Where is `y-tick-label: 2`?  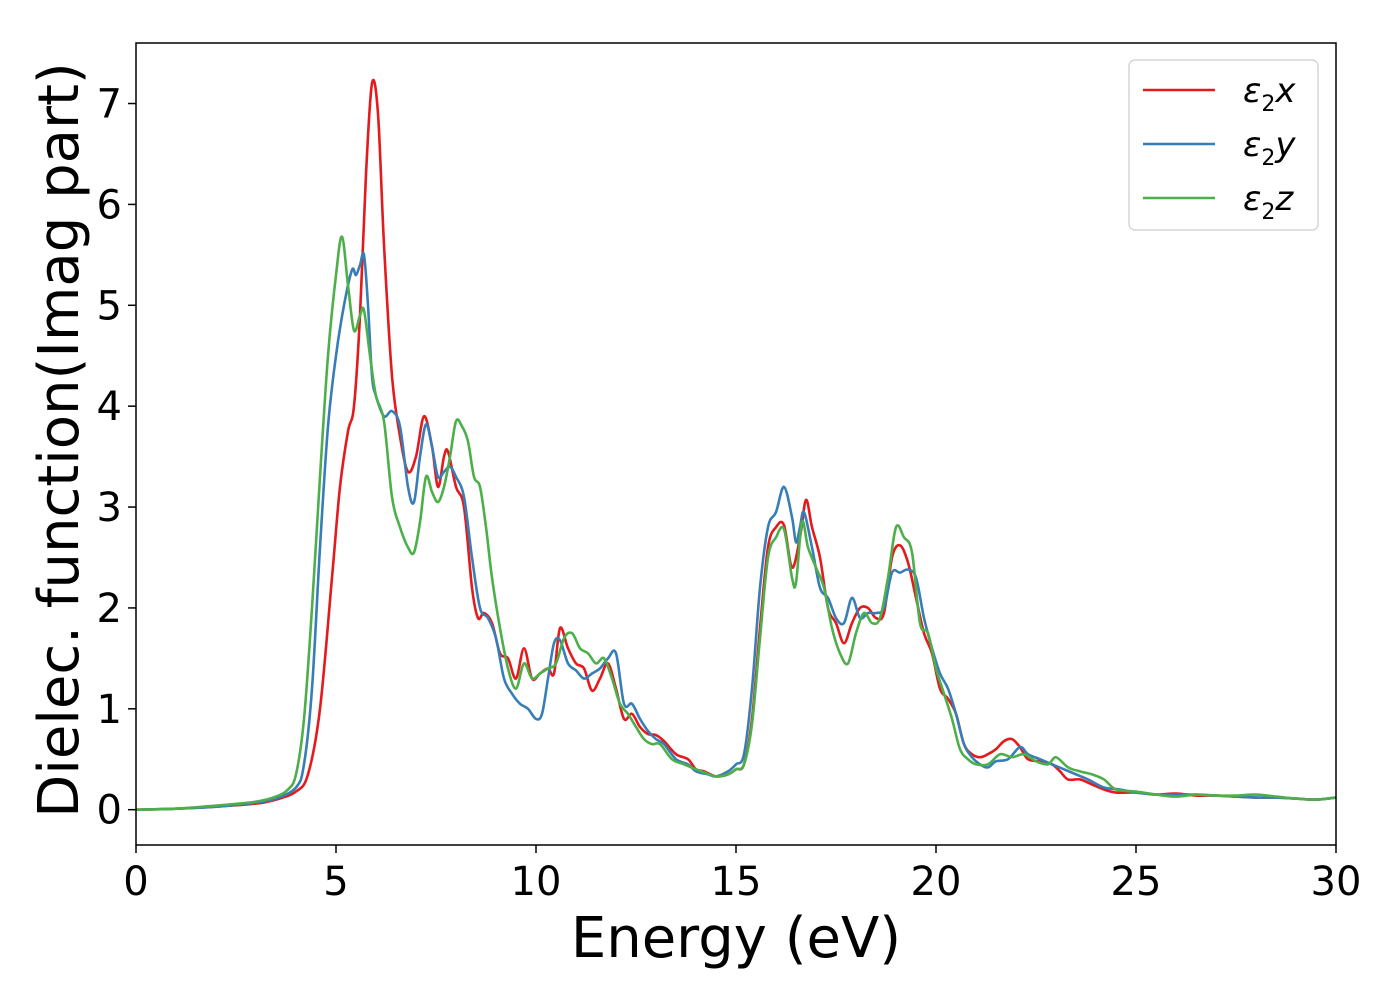 y-tick-label: 2 is located at coordinates (109, 609).